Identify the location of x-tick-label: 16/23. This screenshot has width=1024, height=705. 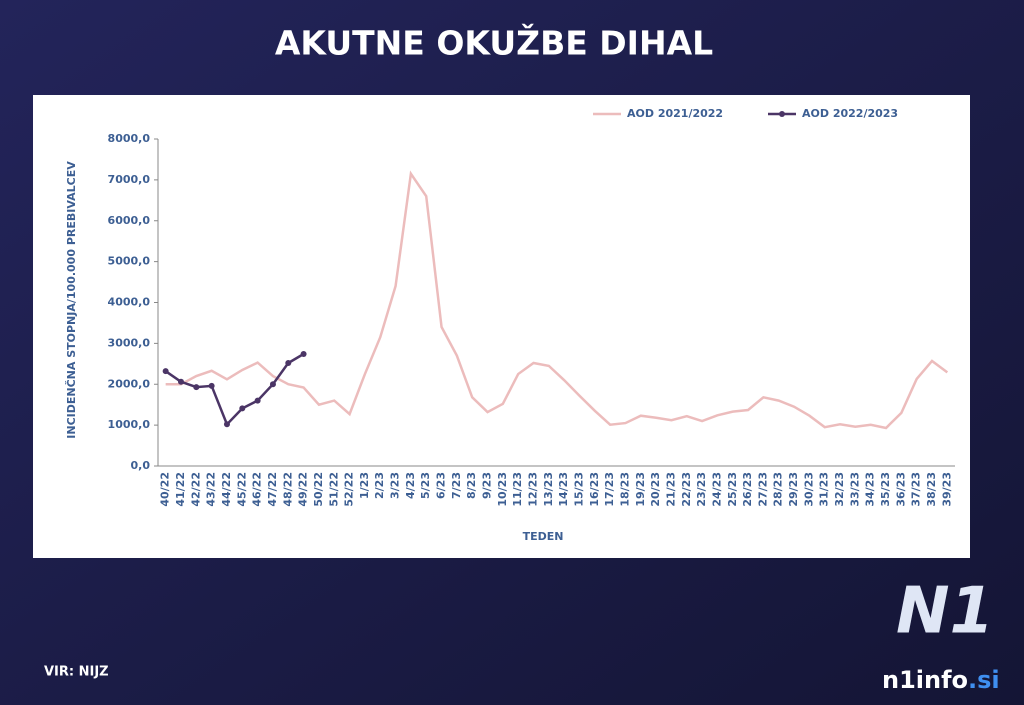
(594, 489).